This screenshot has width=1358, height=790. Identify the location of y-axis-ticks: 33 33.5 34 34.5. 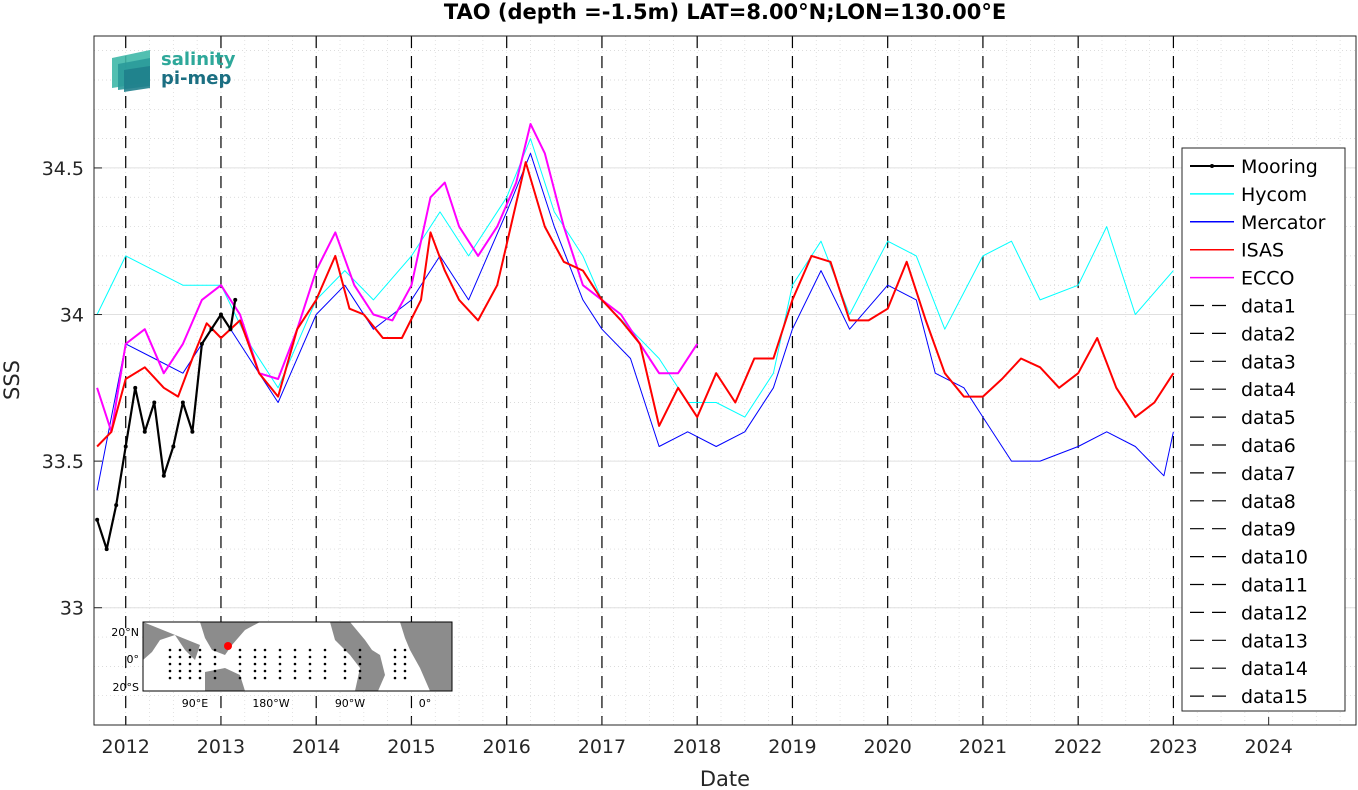
(72, 389).